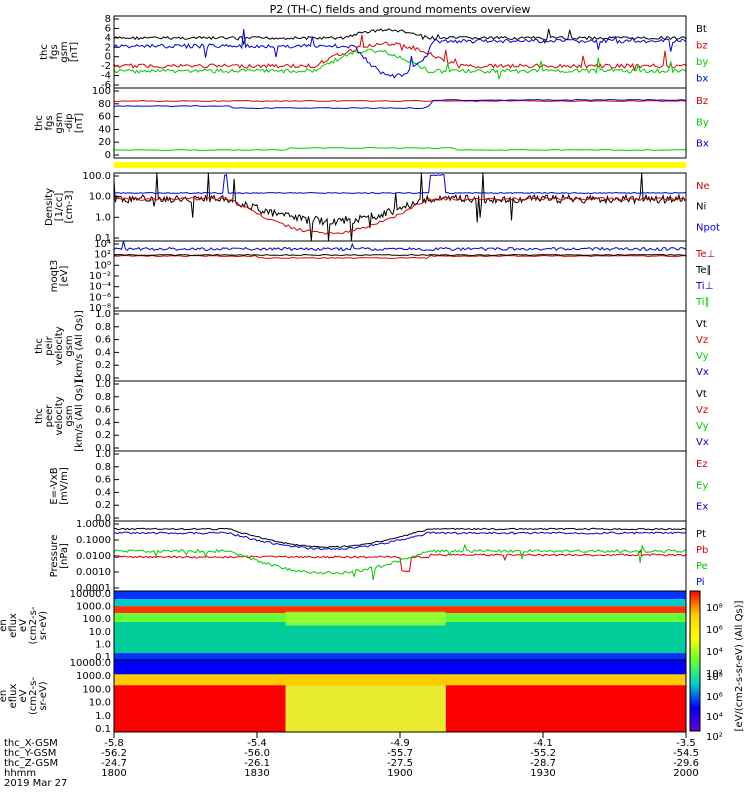 This screenshot has width=750, height=800. I want to click on panel-p7: E=-VxB[mV/m] 1.0 0.8 0.60.4 0.2 0.0 Ez Ey Ex, so click(378, 486).